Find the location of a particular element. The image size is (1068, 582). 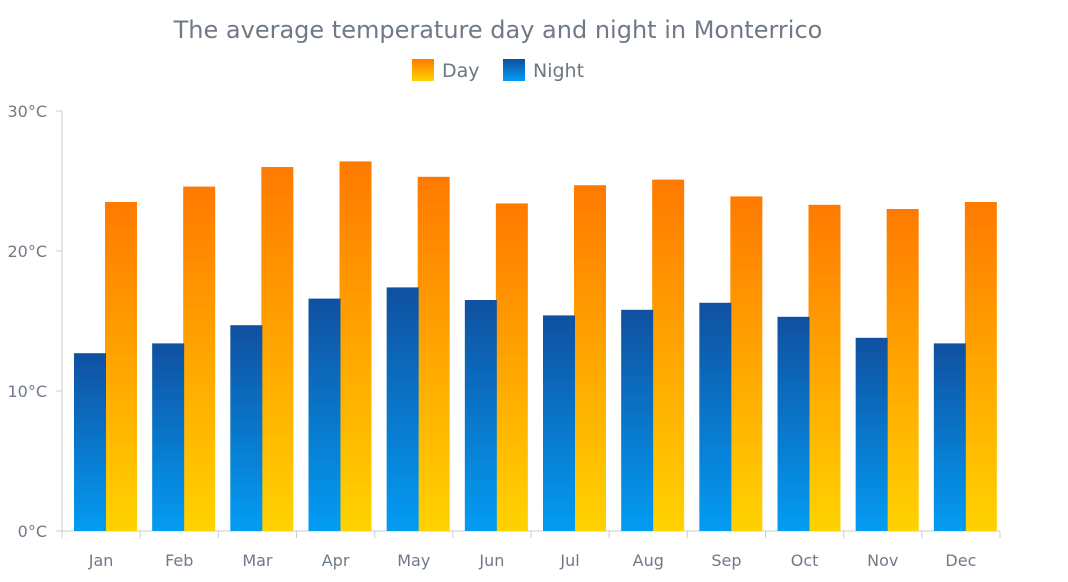

y-tick-label: 0°C is located at coordinates (32, 531).